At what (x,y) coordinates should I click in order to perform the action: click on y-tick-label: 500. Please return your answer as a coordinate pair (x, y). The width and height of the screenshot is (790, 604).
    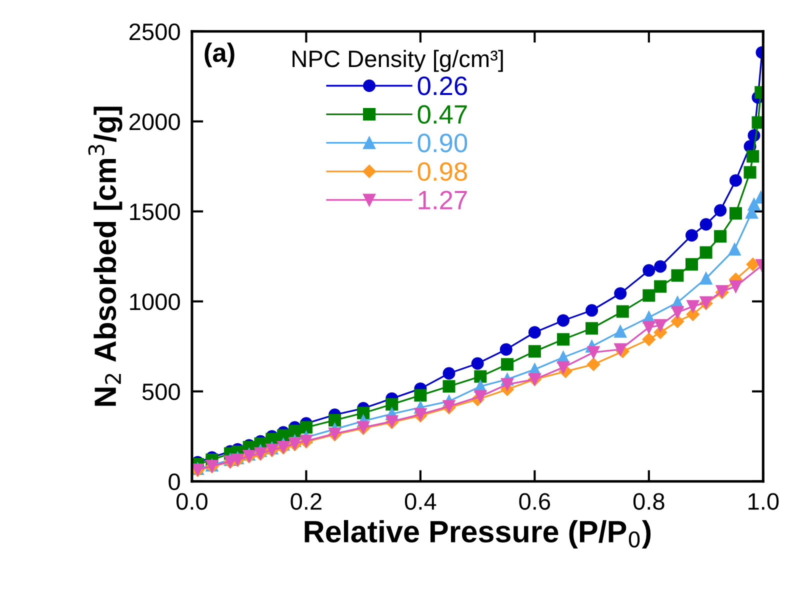
    Looking at the image, I should click on (161, 391).